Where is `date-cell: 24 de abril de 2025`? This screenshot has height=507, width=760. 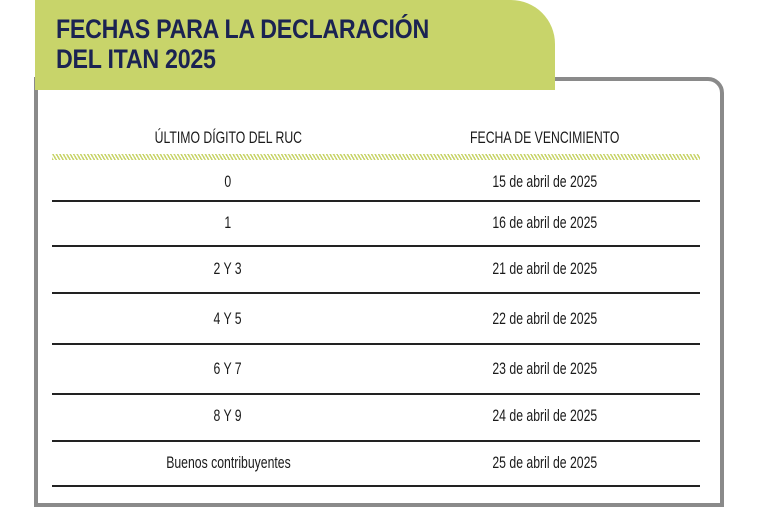 date-cell: 24 de abril de 2025 is located at coordinates (545, 415).